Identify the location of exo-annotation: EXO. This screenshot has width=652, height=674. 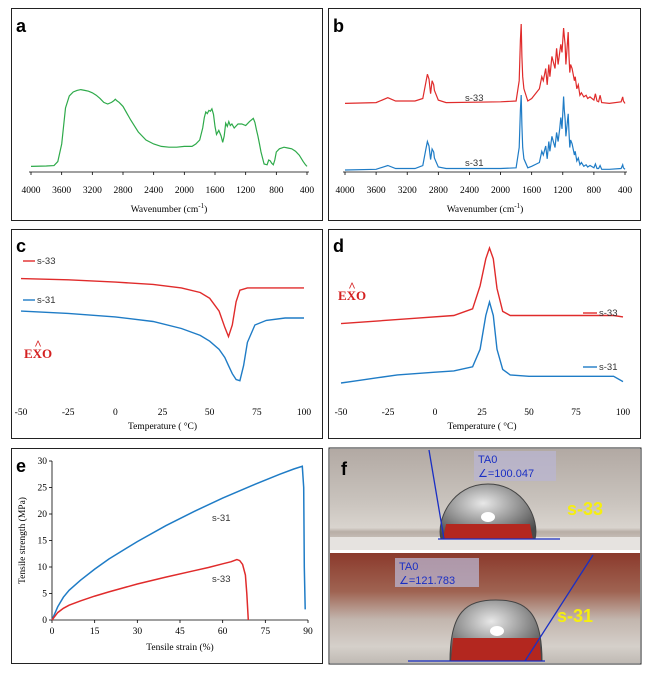
(352, 295).